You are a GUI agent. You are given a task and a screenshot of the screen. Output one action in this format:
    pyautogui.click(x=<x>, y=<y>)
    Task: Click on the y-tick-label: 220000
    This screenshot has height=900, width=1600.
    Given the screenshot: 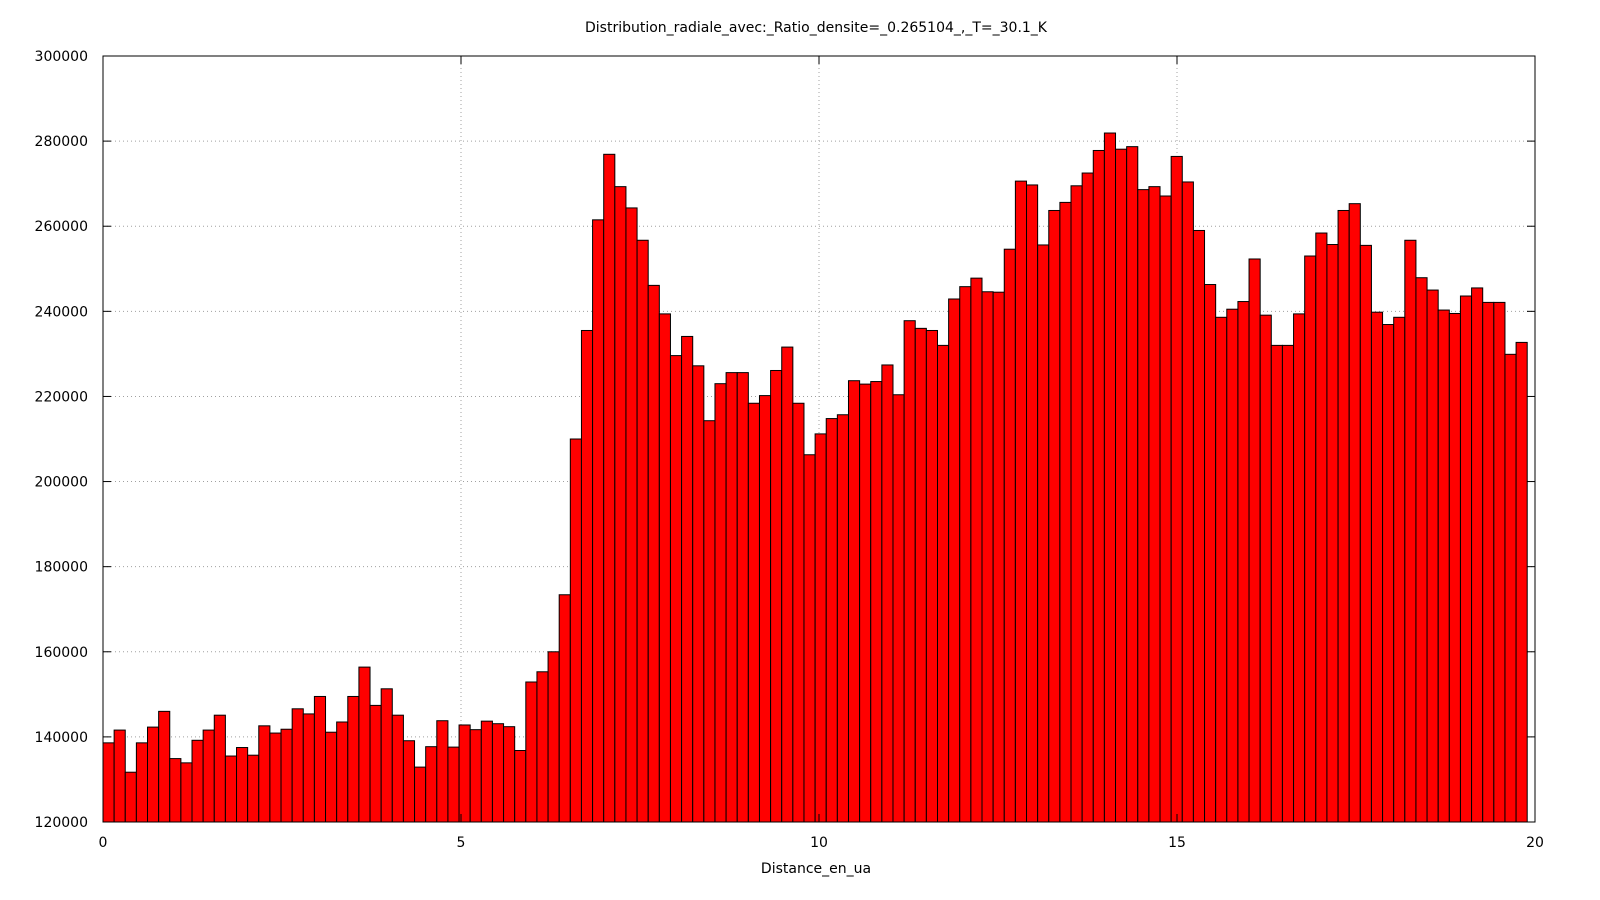 What is the action you would take?
    pyautogui.click(x=61, y=397)
    